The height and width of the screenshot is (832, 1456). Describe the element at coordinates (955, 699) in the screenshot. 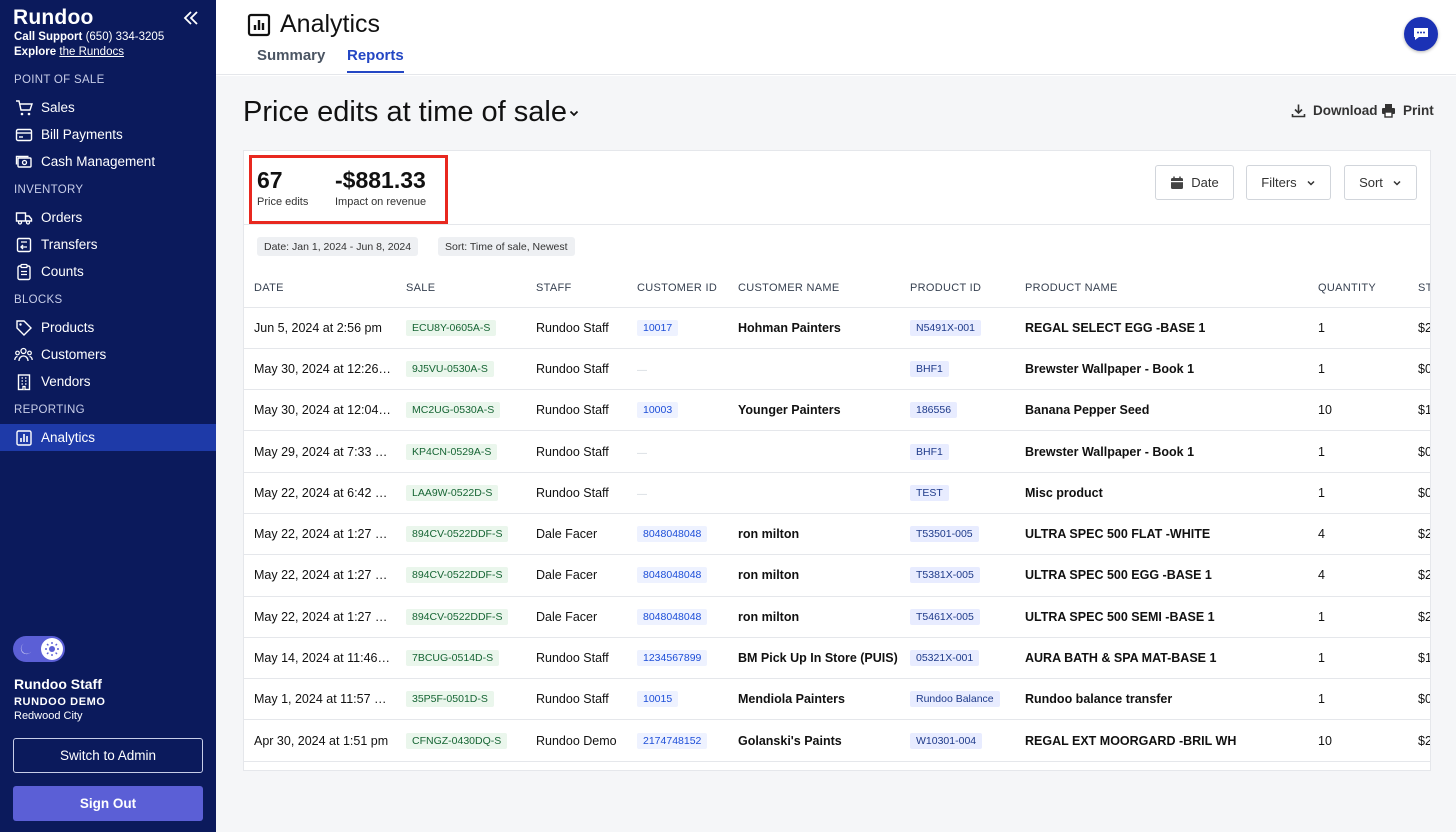

I see `product-id-tag: Rundoo Balance` at that location.